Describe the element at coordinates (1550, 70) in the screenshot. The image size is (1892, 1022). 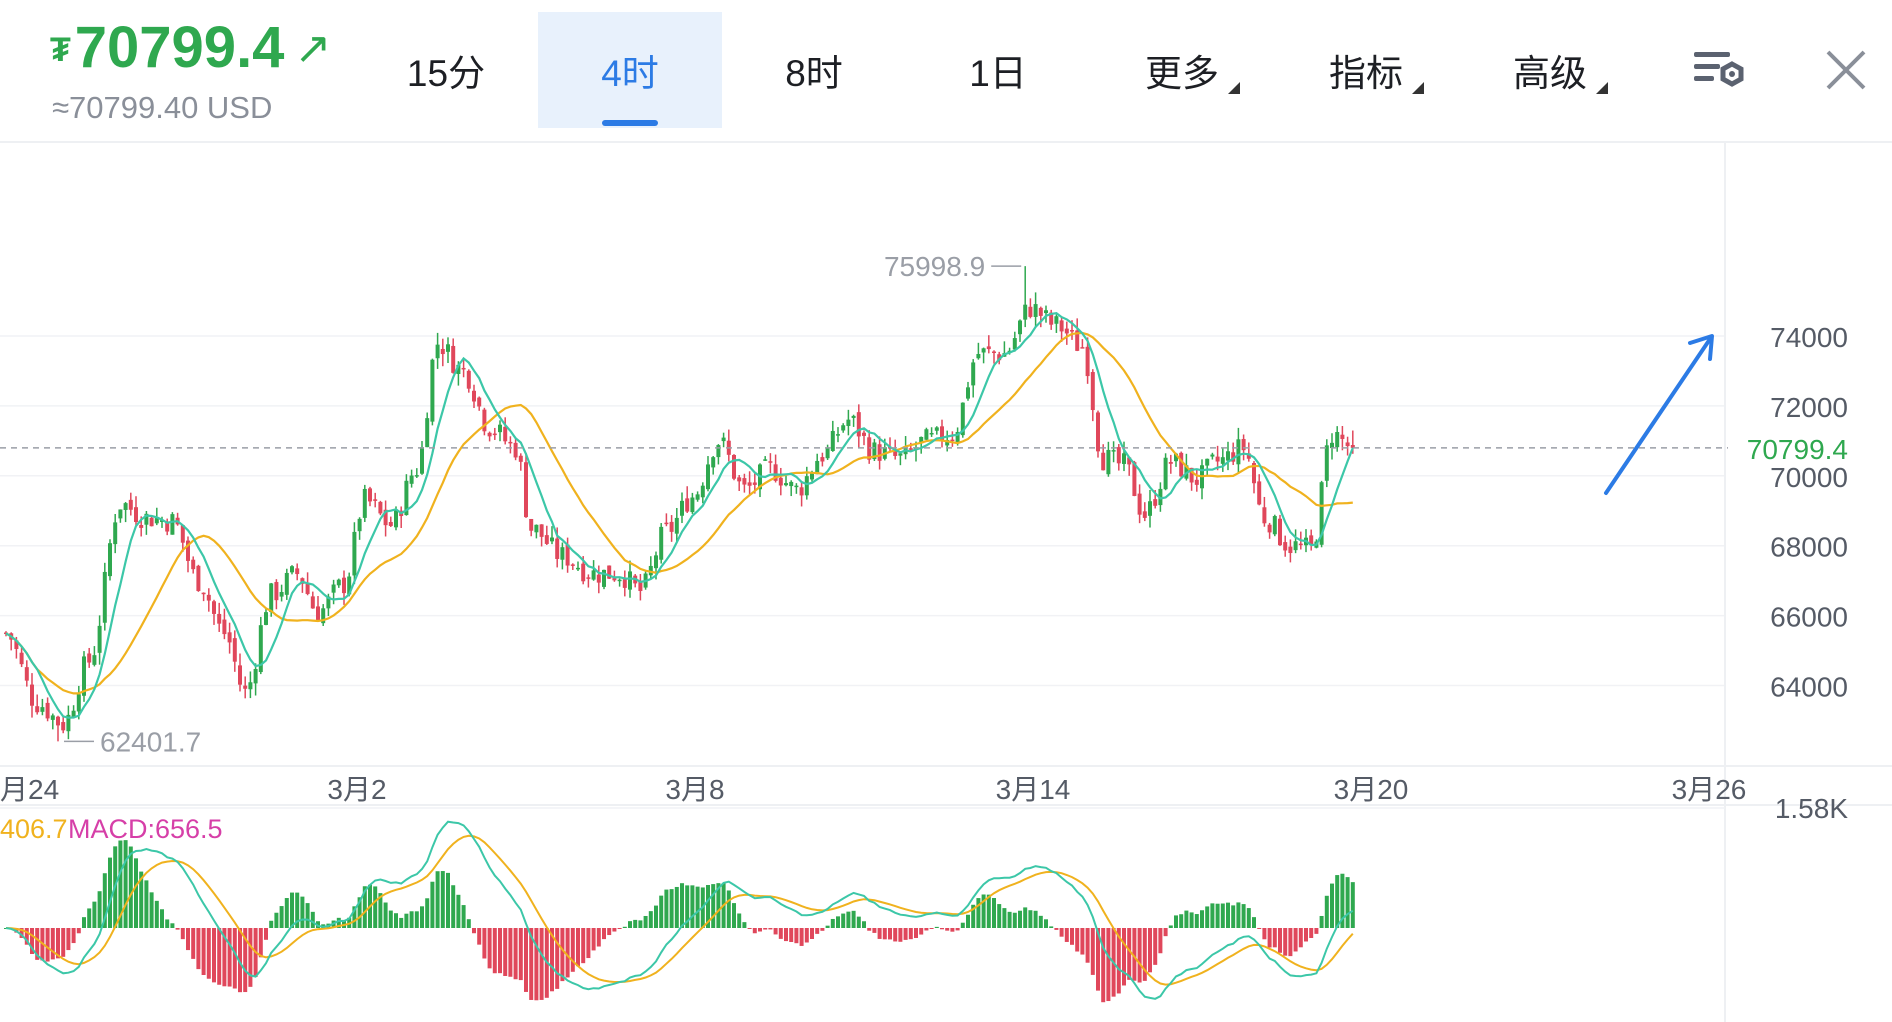
I see `tab-advanced: 高级` at that location.